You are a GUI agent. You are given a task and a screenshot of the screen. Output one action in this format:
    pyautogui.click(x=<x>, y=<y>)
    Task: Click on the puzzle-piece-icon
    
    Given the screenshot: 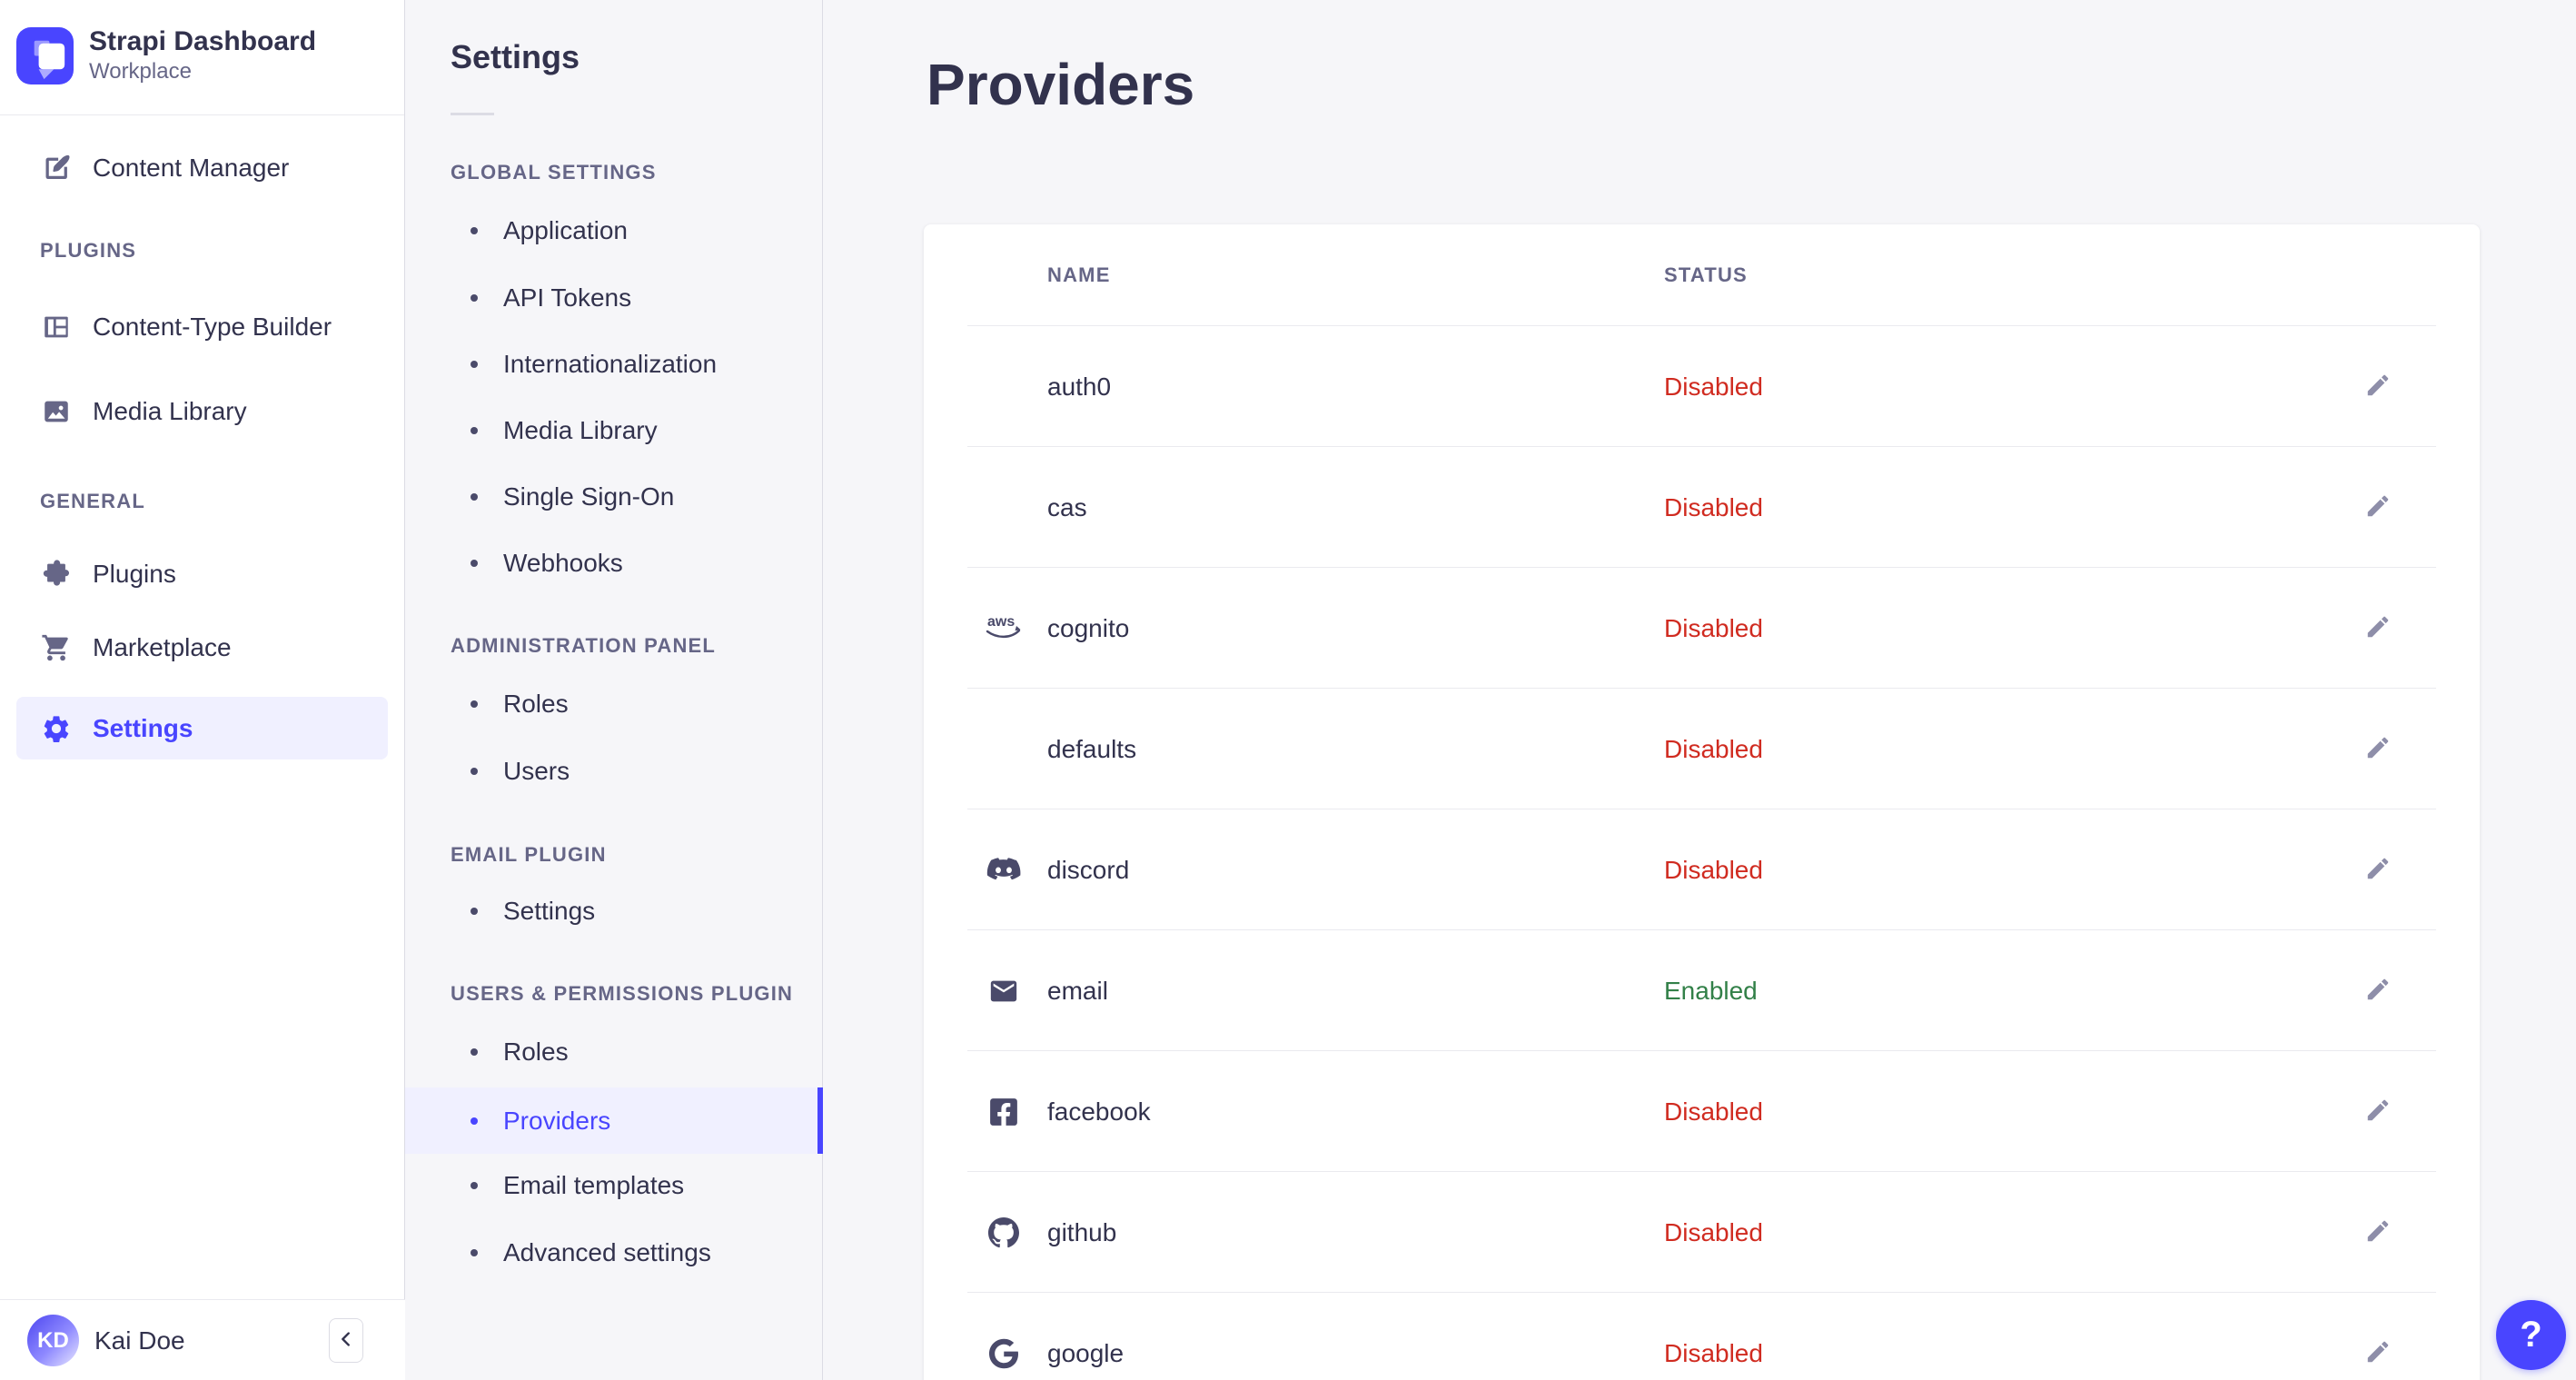 What is the action you would take?
    pyautogui.click(x=56, y=574)
    